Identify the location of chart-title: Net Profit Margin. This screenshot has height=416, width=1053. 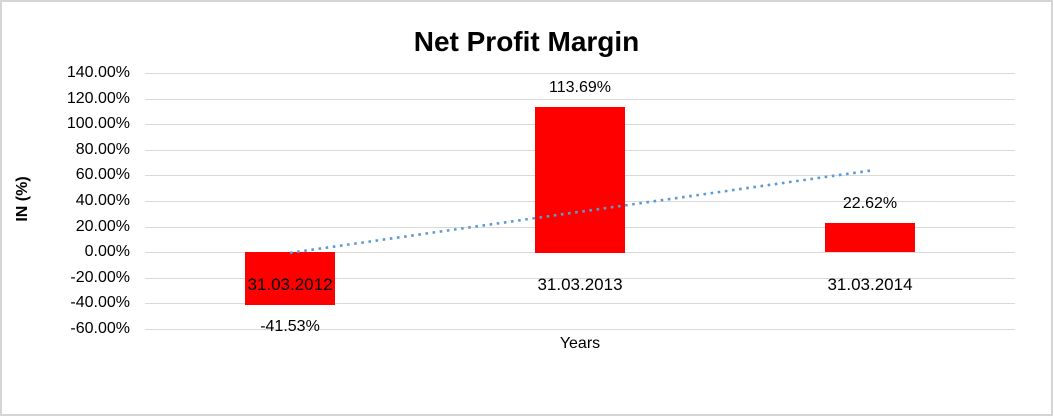
(526, 41).